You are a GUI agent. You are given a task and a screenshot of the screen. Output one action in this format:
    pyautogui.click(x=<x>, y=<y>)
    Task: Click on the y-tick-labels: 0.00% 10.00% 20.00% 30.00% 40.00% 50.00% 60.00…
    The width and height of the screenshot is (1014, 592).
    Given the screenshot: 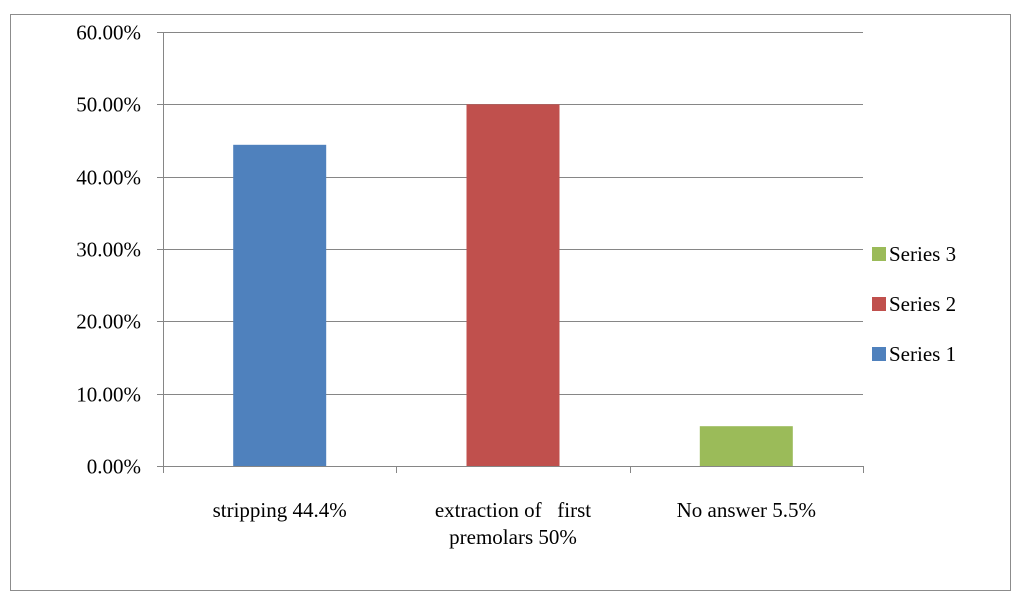 What is the action you would take?
    pyautogui.click(x=108, y=250)
    